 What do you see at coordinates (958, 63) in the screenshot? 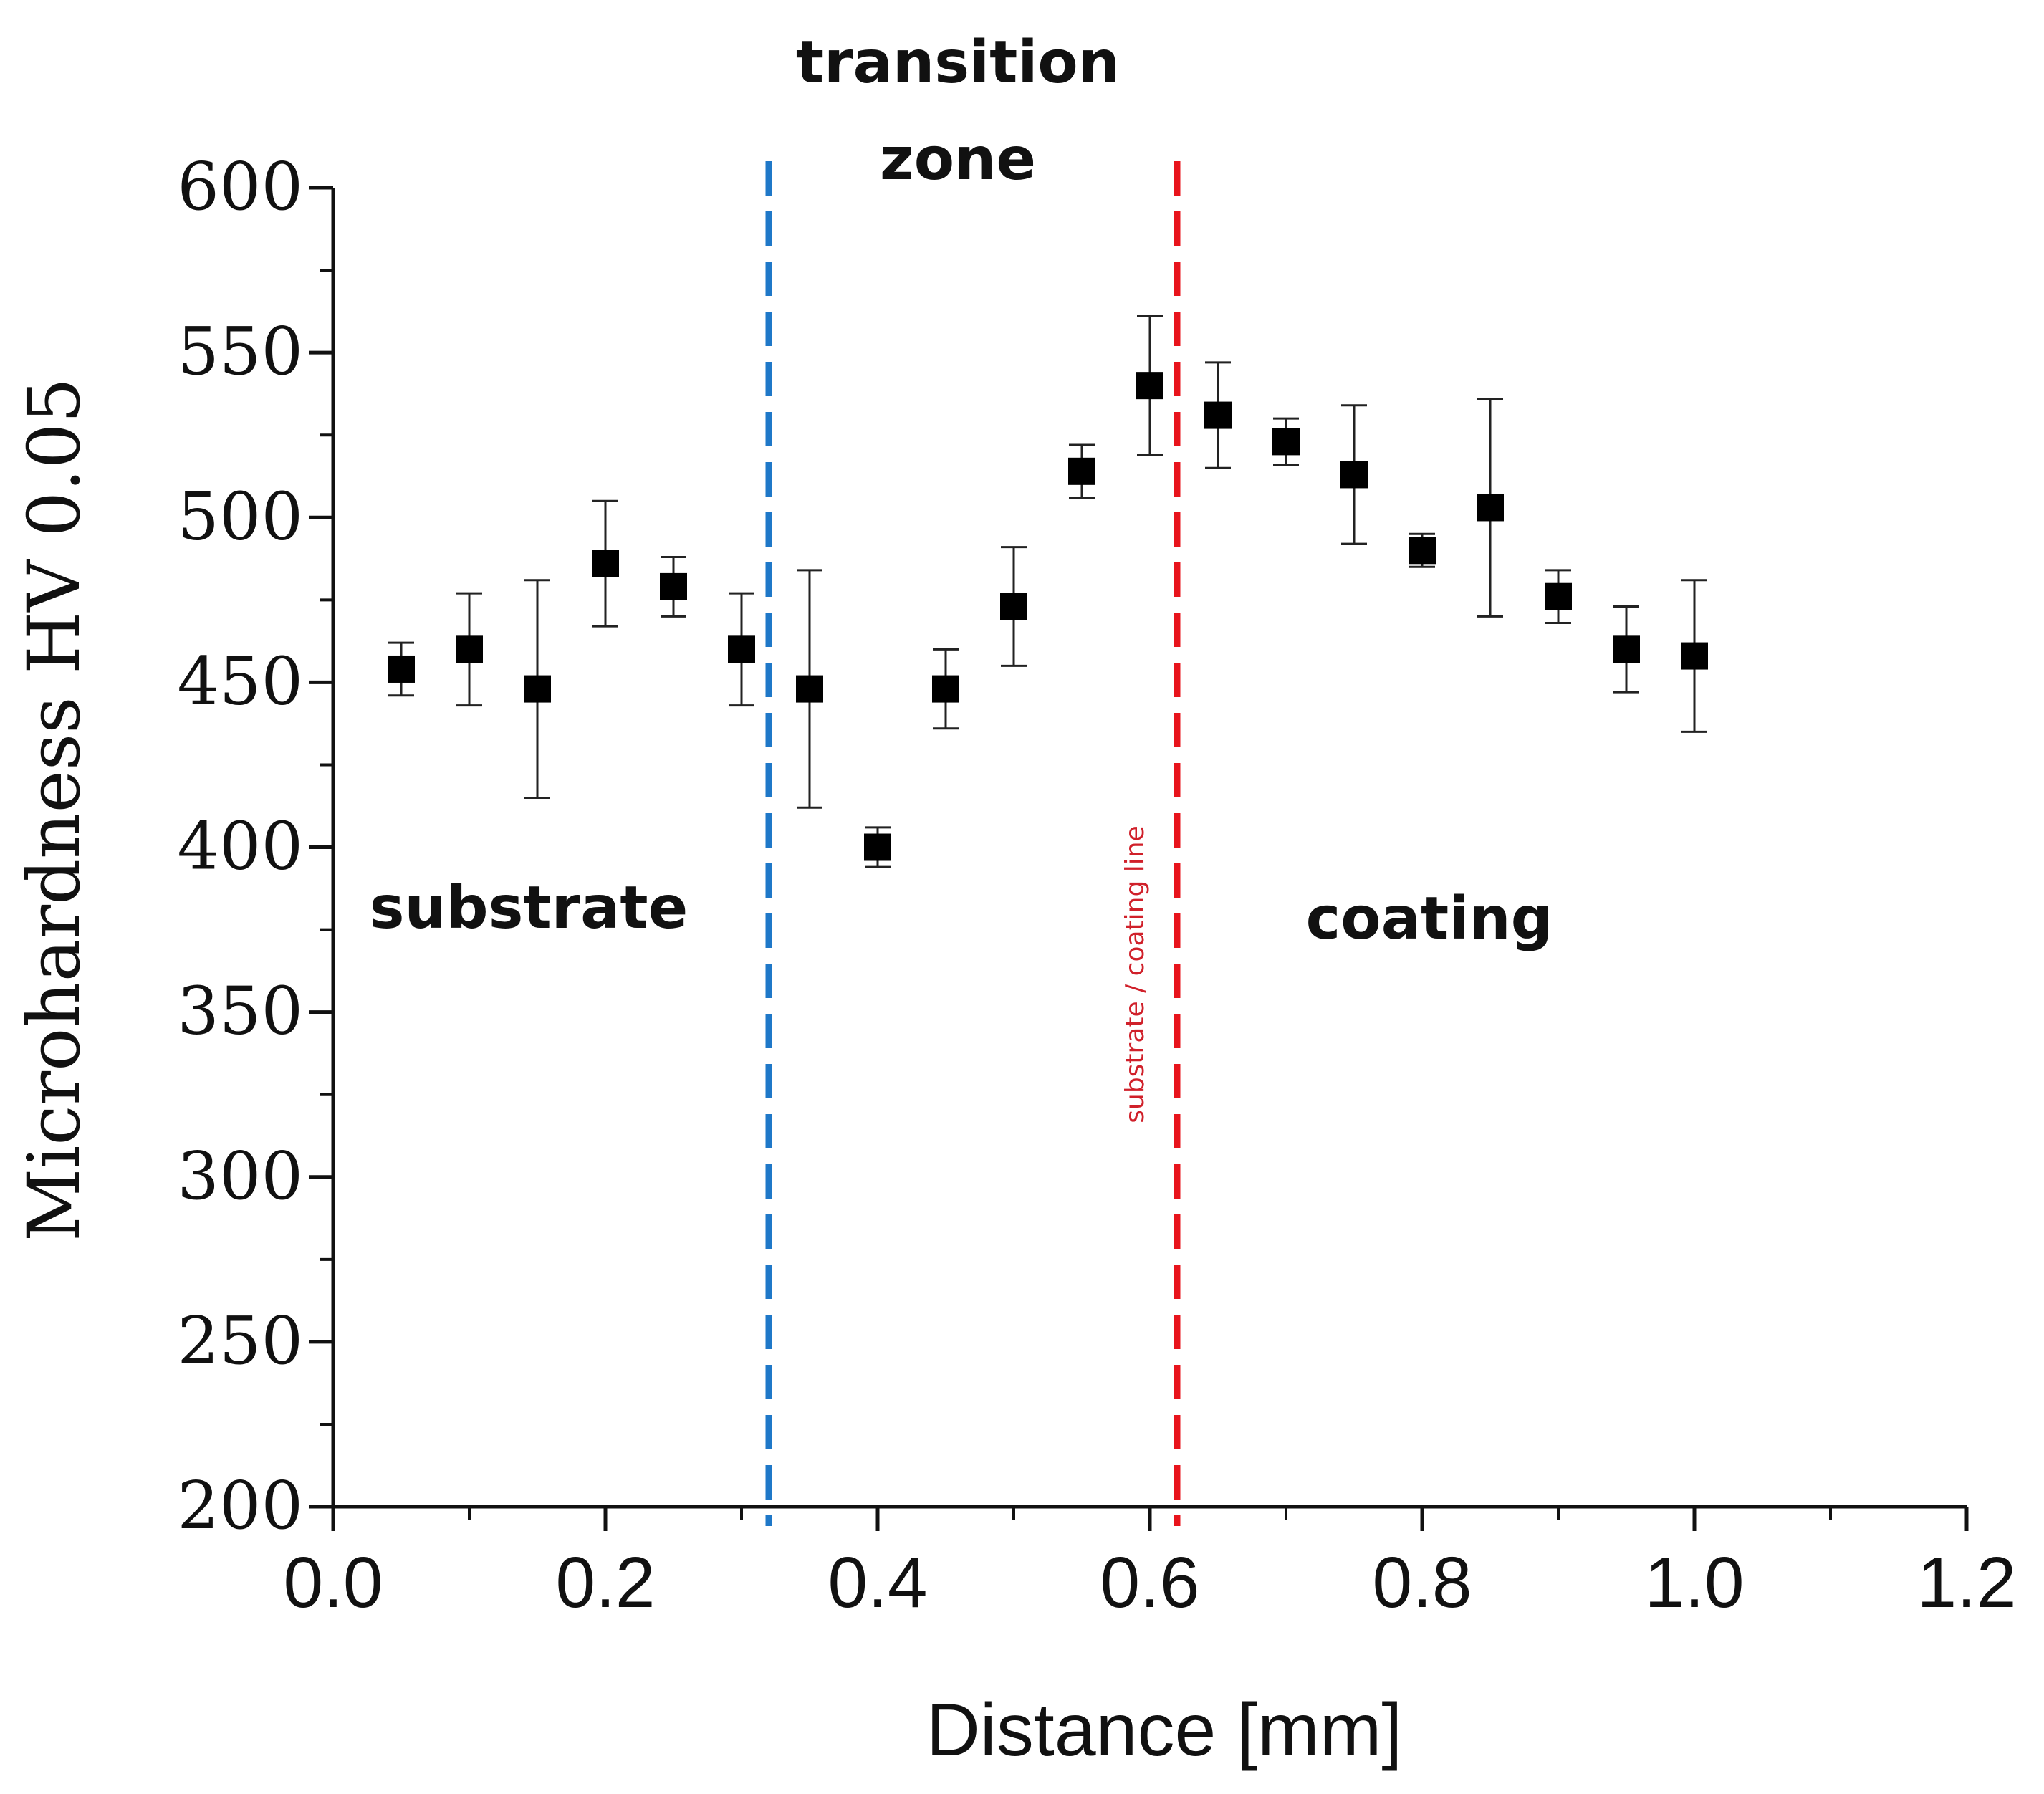
I see `annotation-transition: transition` at bounding box center [958, 63].